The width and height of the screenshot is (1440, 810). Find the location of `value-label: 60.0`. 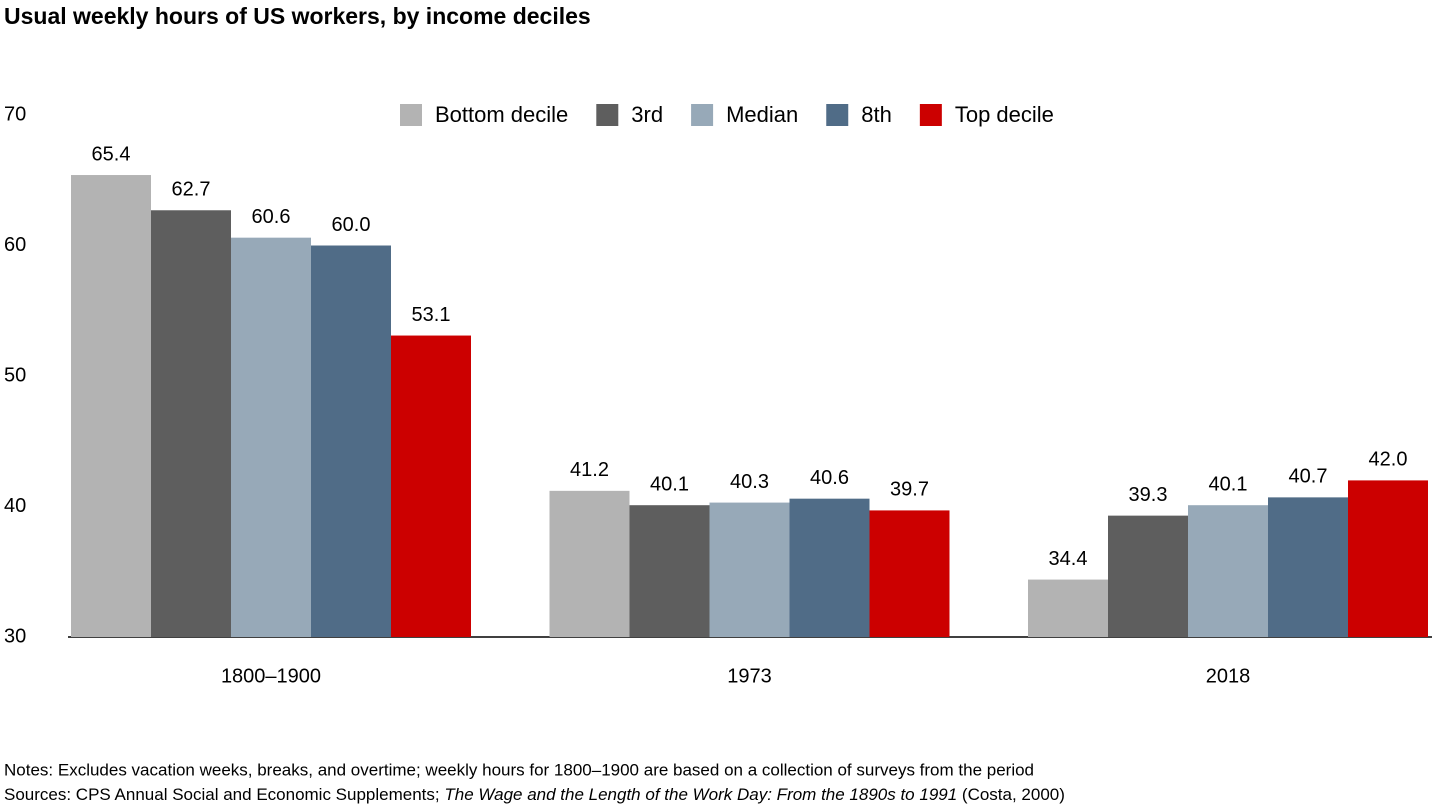

value-label: 60.0 is located at coordinates (351, 225).